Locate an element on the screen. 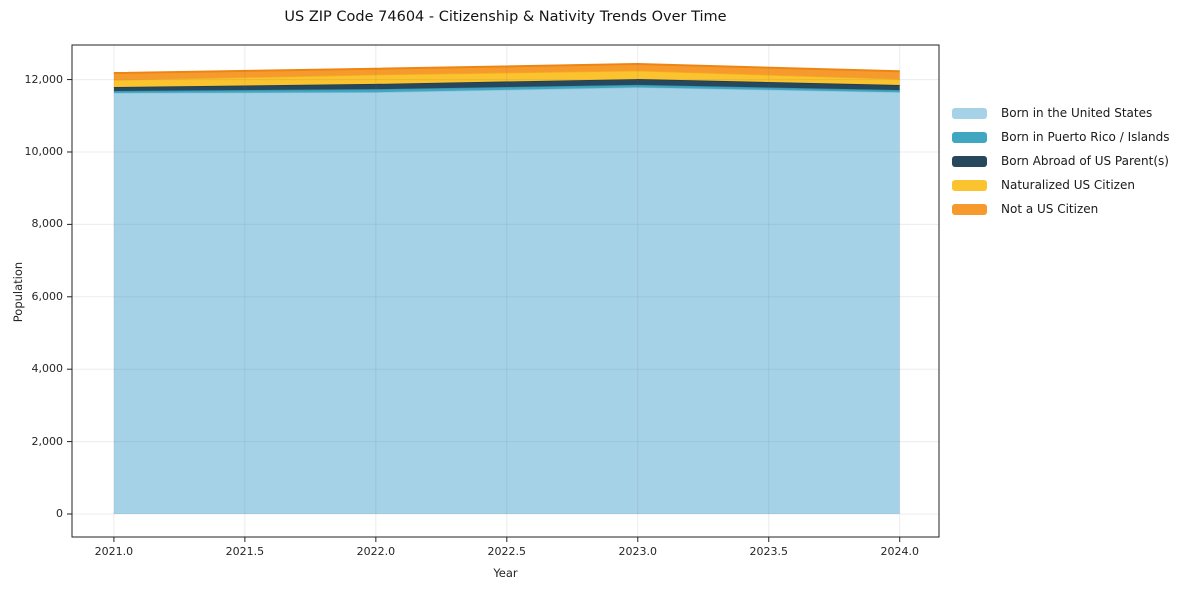  legend-label: Naturalized US Citizen is located at coordinates (1068, 185).